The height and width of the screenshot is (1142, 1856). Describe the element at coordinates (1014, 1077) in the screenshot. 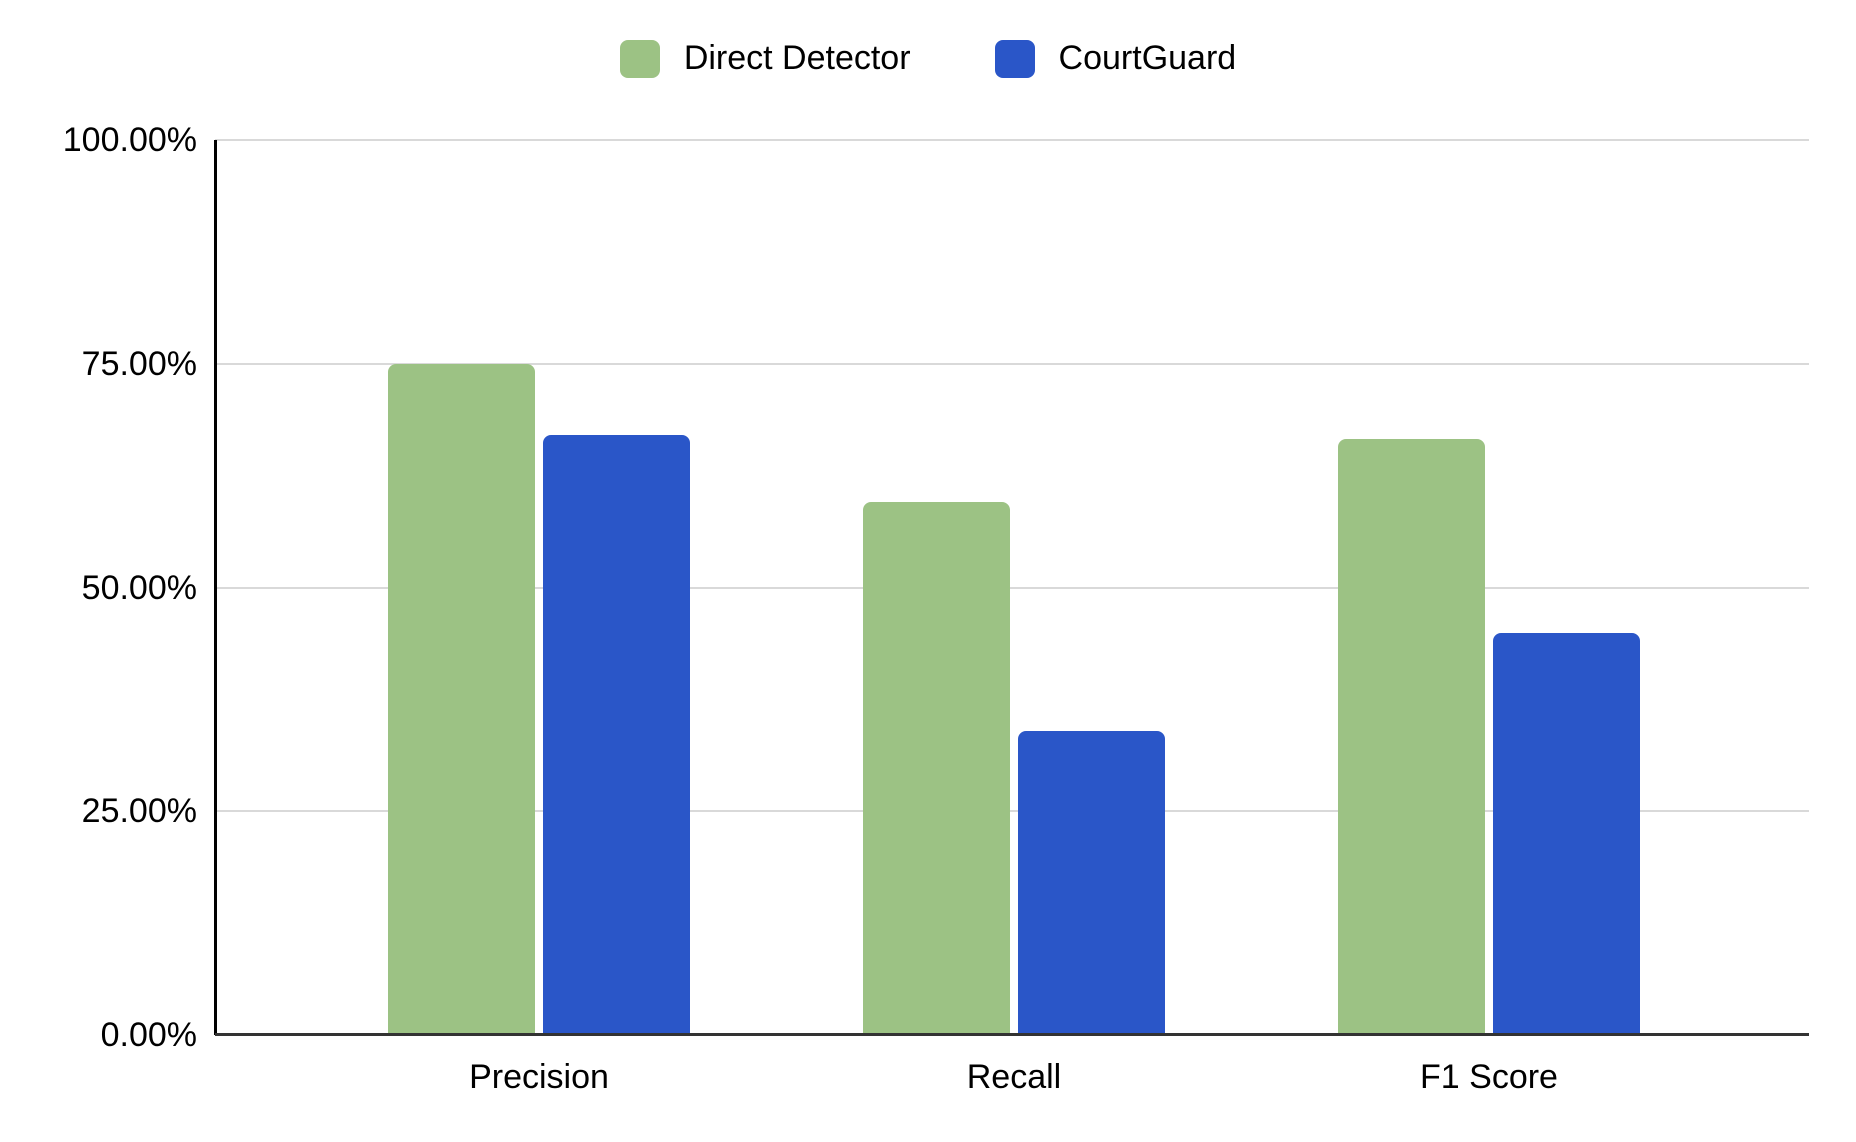

I see `x-tick-label-recall: Recall` at that location.